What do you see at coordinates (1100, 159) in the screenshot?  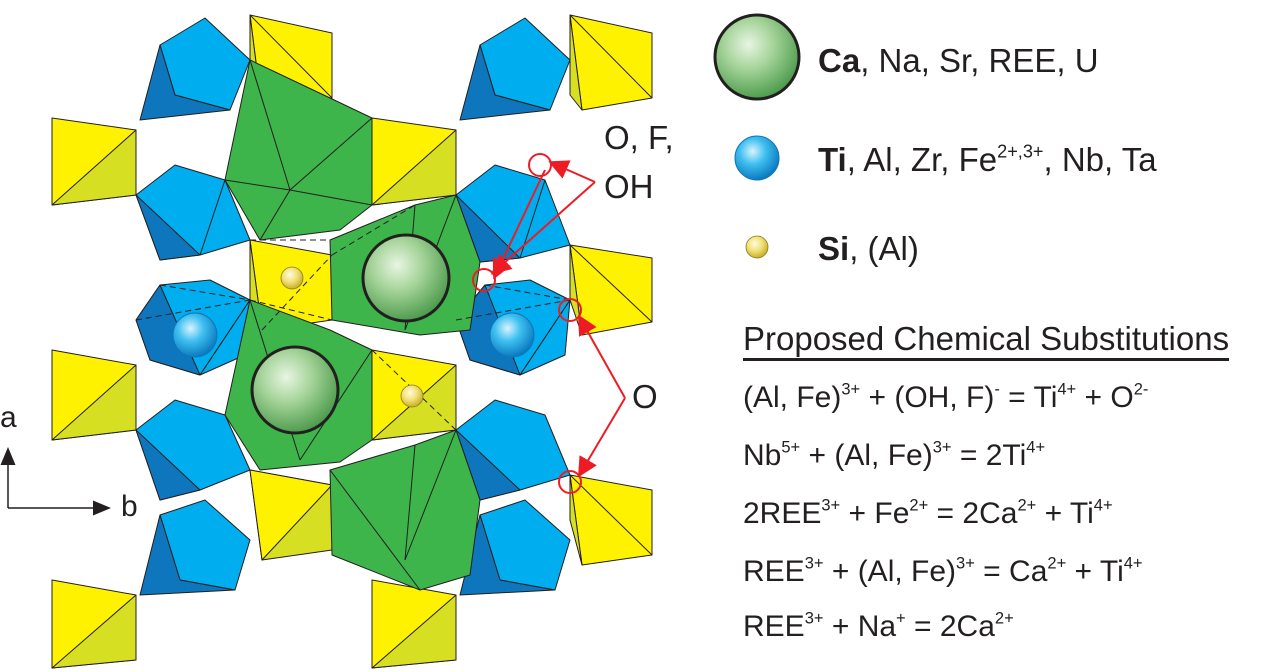 I see `legend-ti-tail: , Nb, Ta` at bounding box center [1100, 159].